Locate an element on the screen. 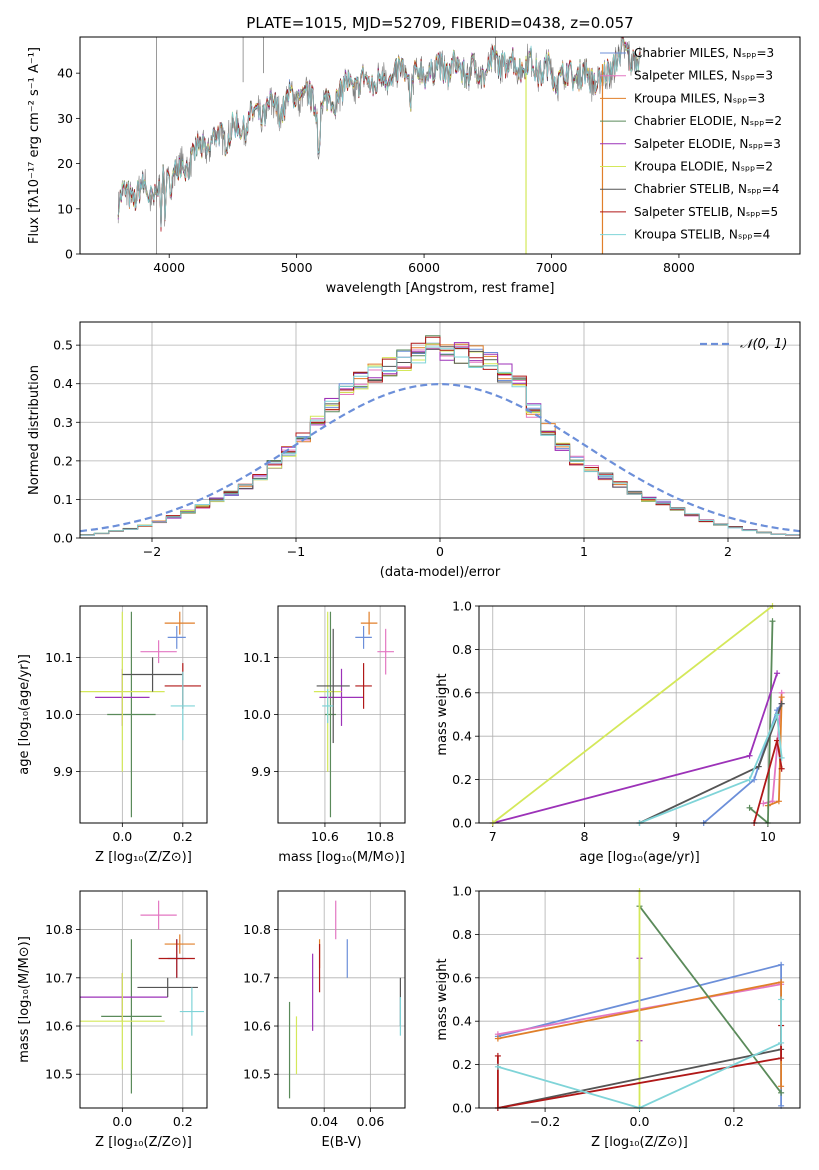 The height and width of the screenshot is (1170, 819). legend-label: Kroupa MILES, Nₛₚₚ=3 is located at coordinates (699, 98).